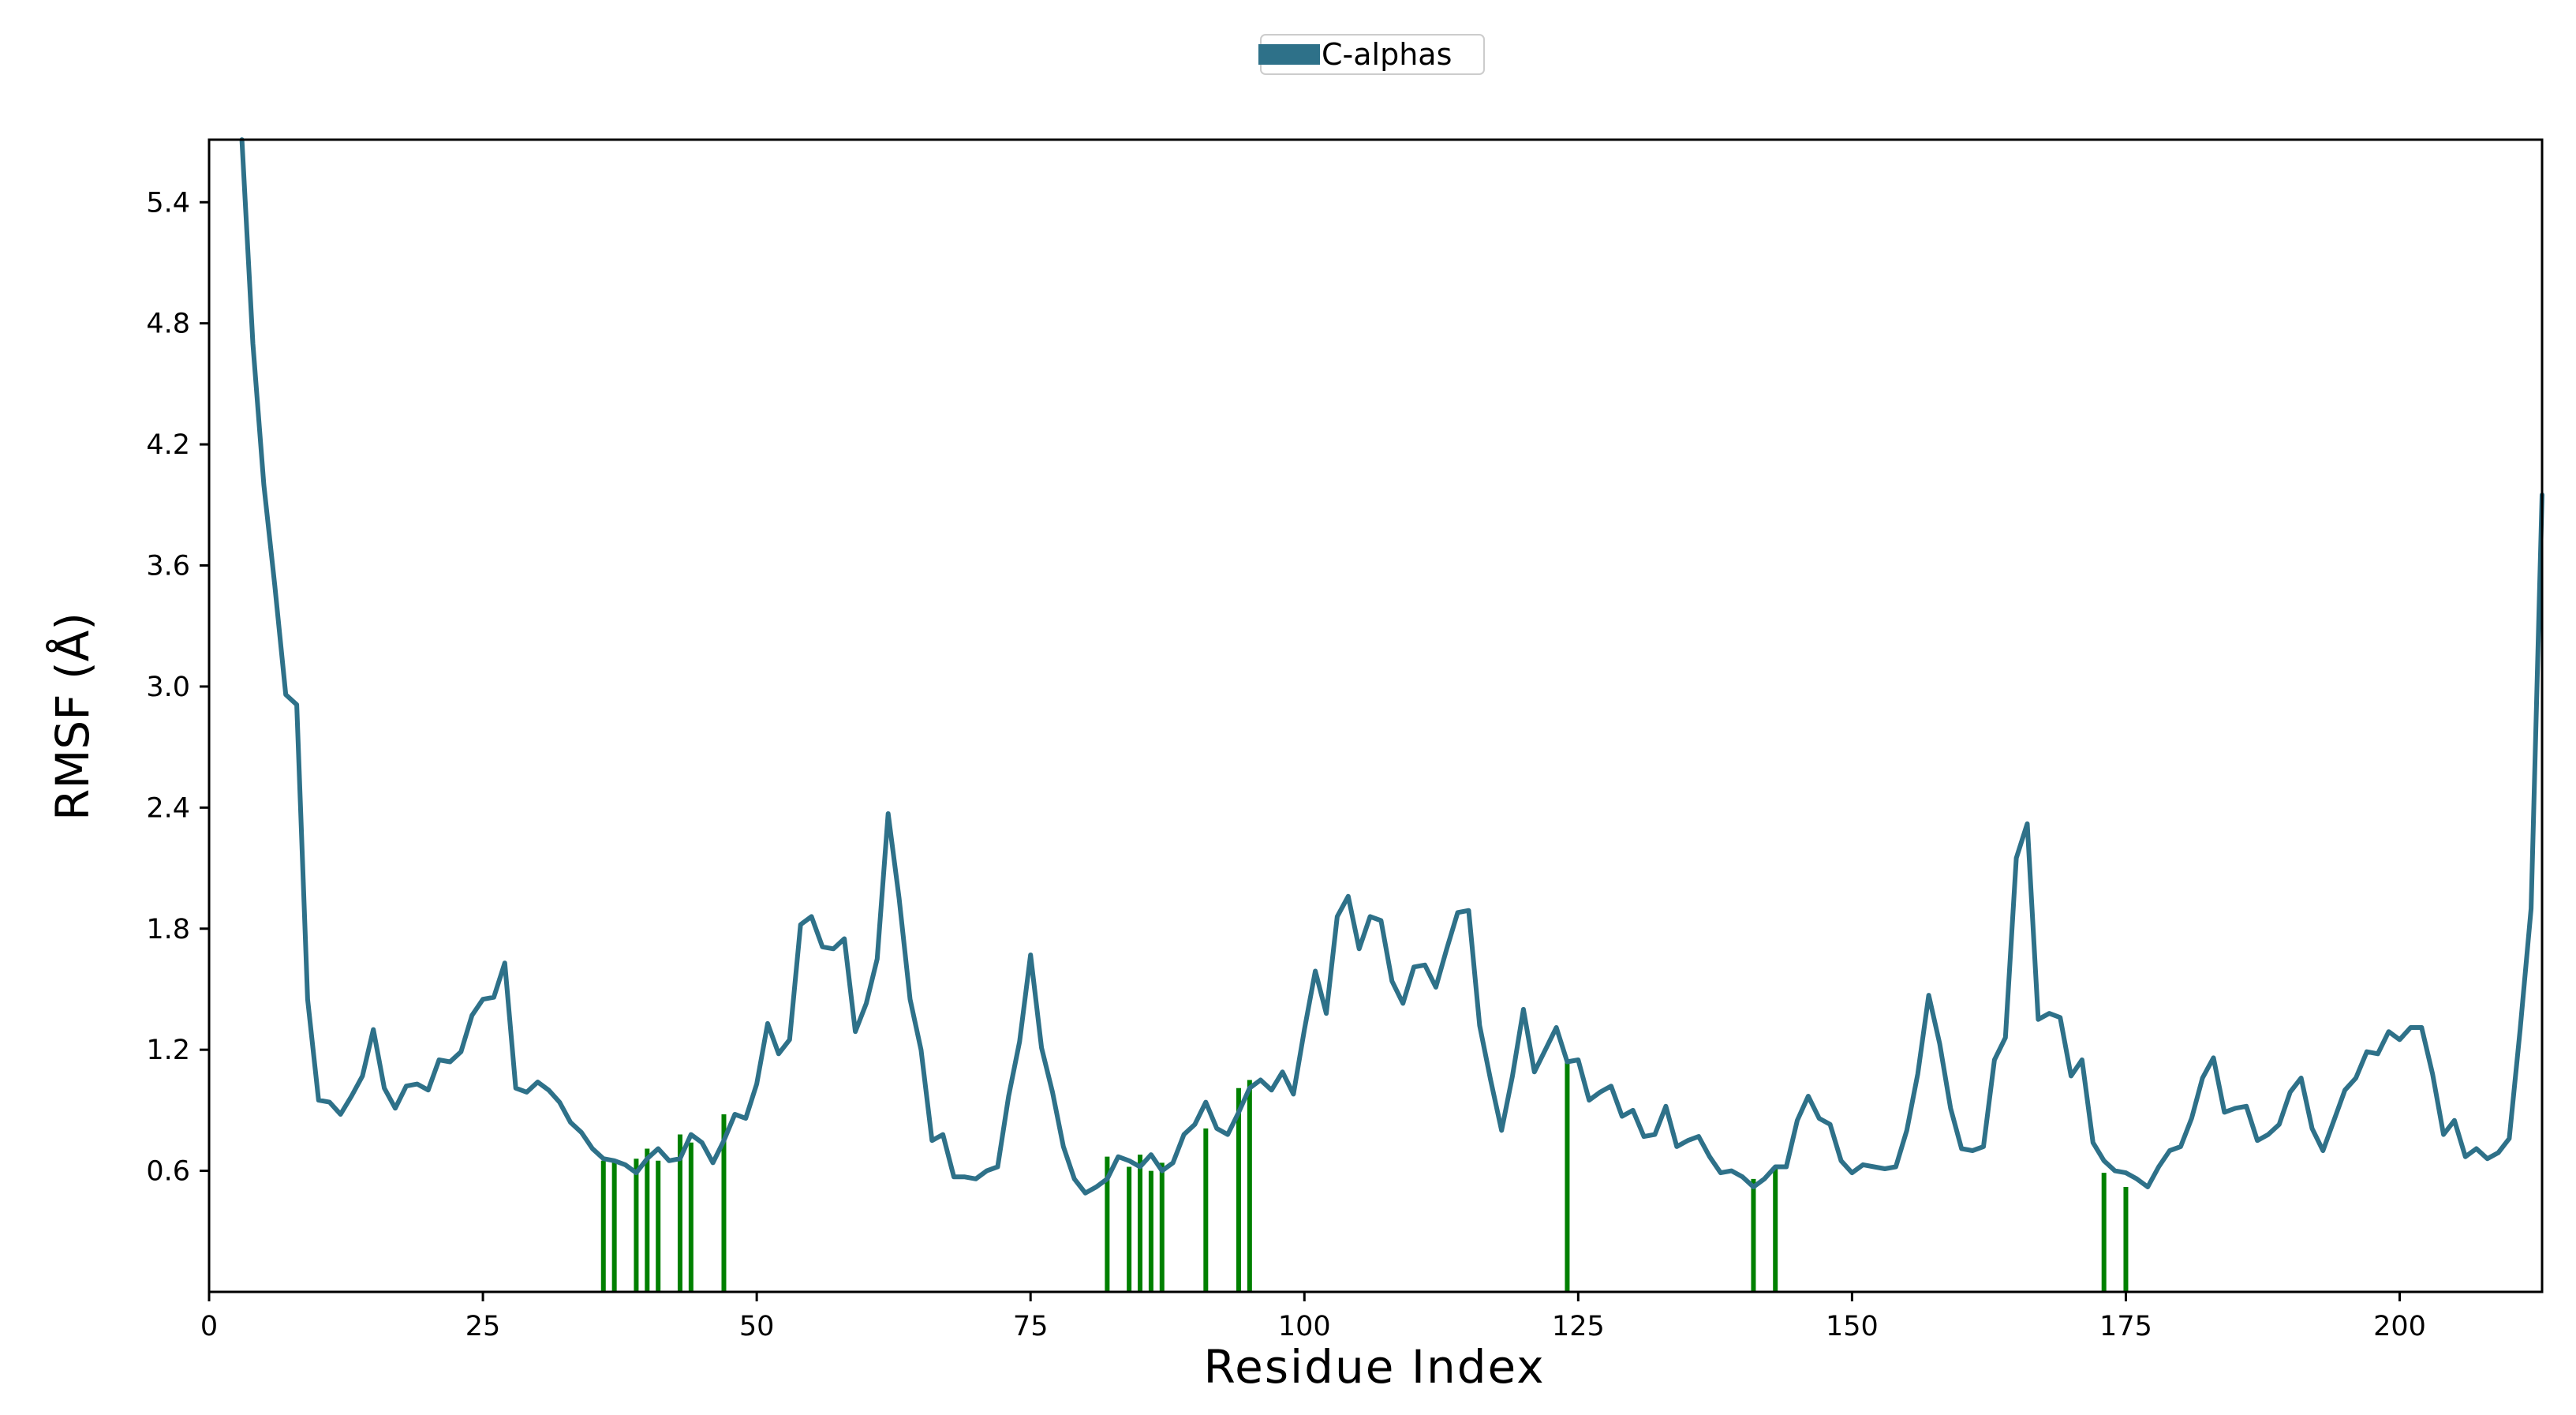 The image size is (2576, 1415). Describe the element at coordinates (168, 1050) in the screenshot. I see `y-tick-label: 1.2` at that location.